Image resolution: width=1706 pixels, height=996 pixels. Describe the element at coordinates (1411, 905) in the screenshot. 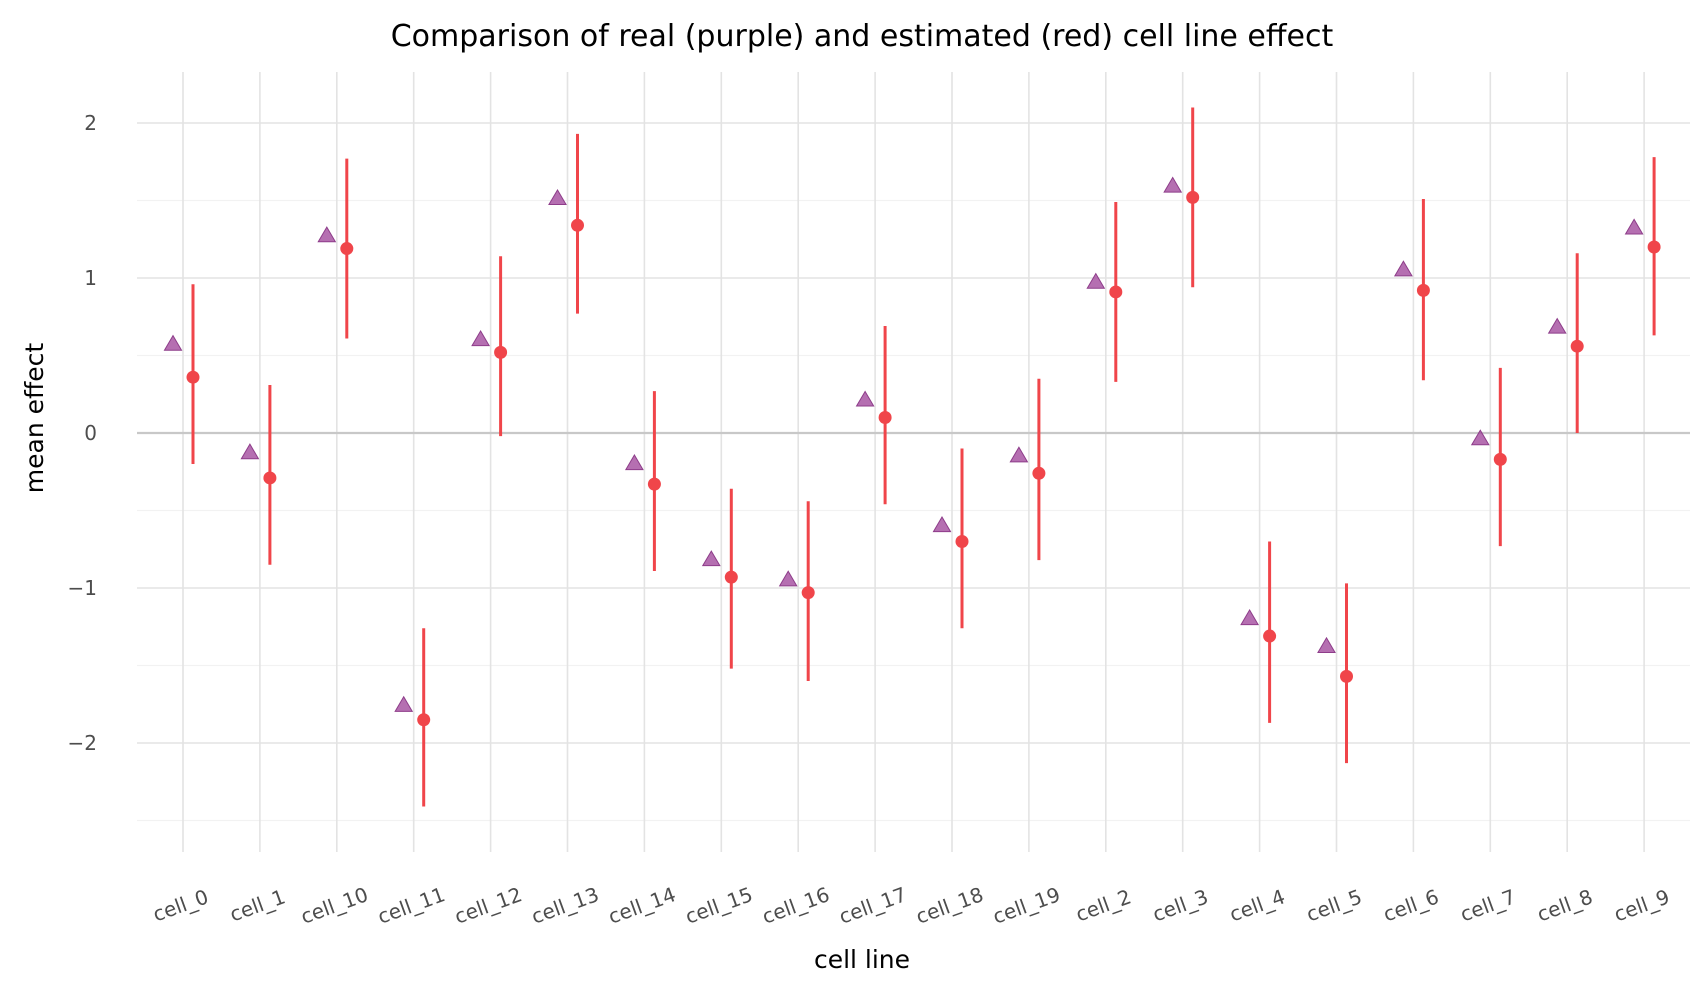

I see `x-tick-label: cell_6` at that location.